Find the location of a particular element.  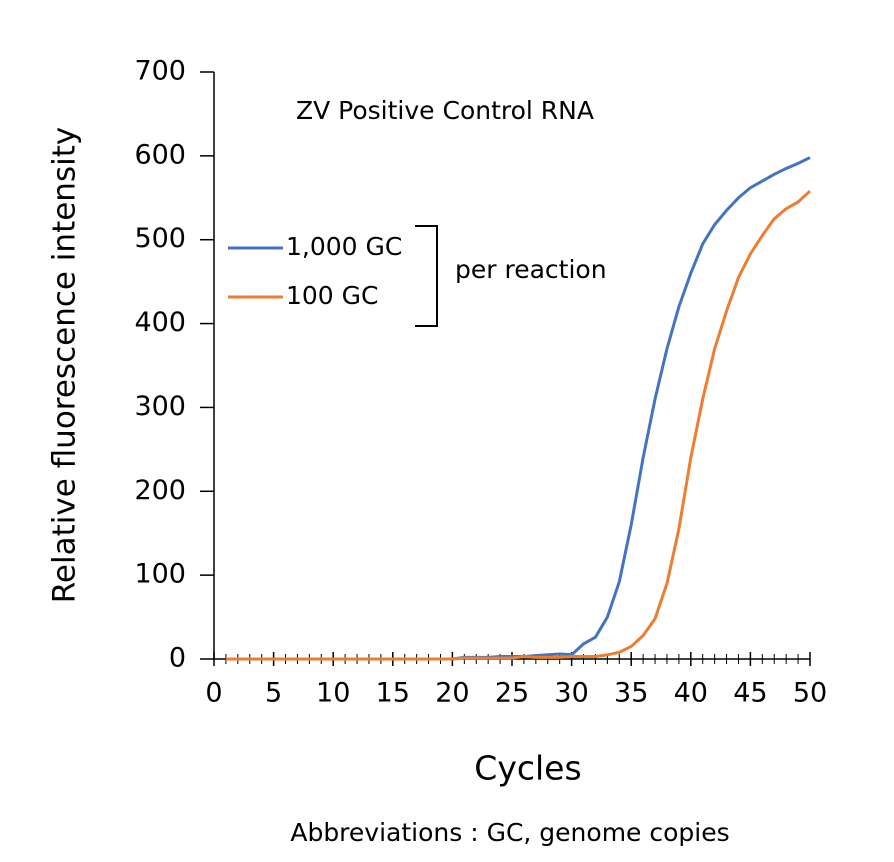

y-tick-label: 0 is located at coordinates (177, 658).